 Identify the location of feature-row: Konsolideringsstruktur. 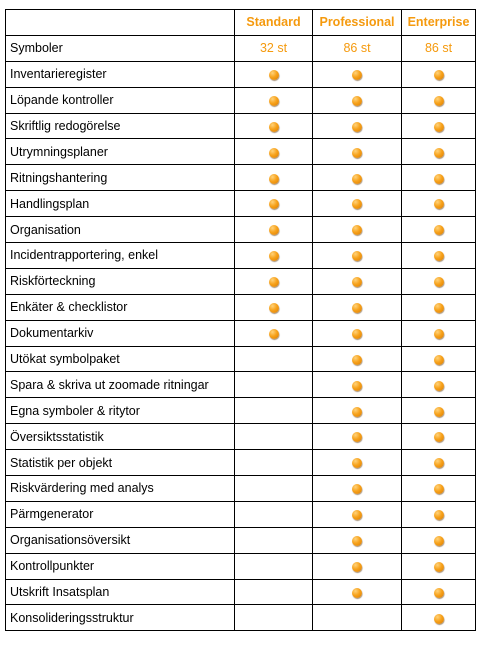
(240, 618).